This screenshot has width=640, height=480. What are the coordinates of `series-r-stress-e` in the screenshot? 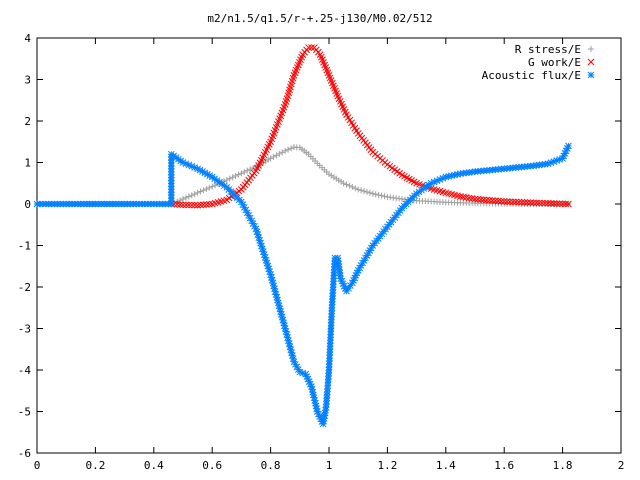 It's located at (303, 175).